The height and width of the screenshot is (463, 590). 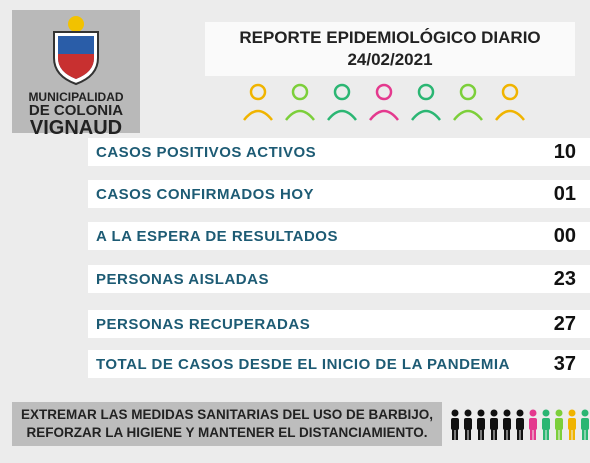 What do you see at coordinates (76, 51) in the screenshot?
I see `coat-of-arms` at bounding box center [76, 51].